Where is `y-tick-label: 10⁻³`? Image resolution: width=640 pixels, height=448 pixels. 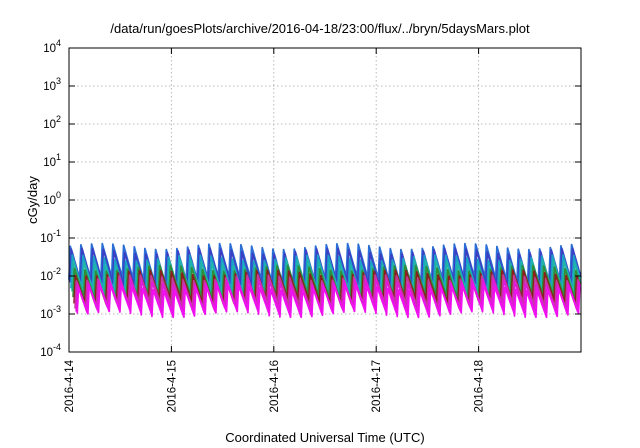 y-tick-label: 10⁻³ is located at coordinates (50, 312).